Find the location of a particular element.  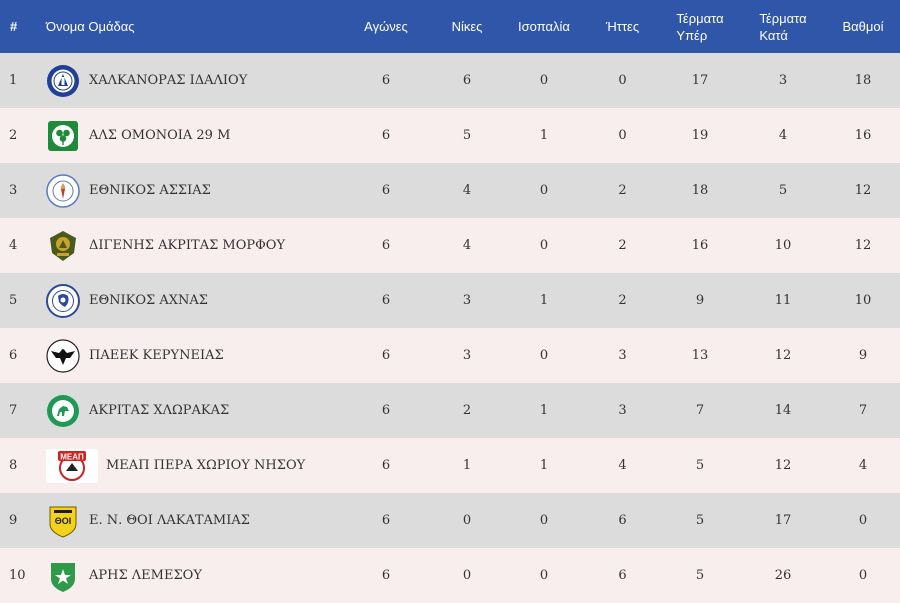

team-name: ΑΚΡΙΤΑΣ ΧΛΩΡΑΚΑΣ is located at coordinates (159, 410).